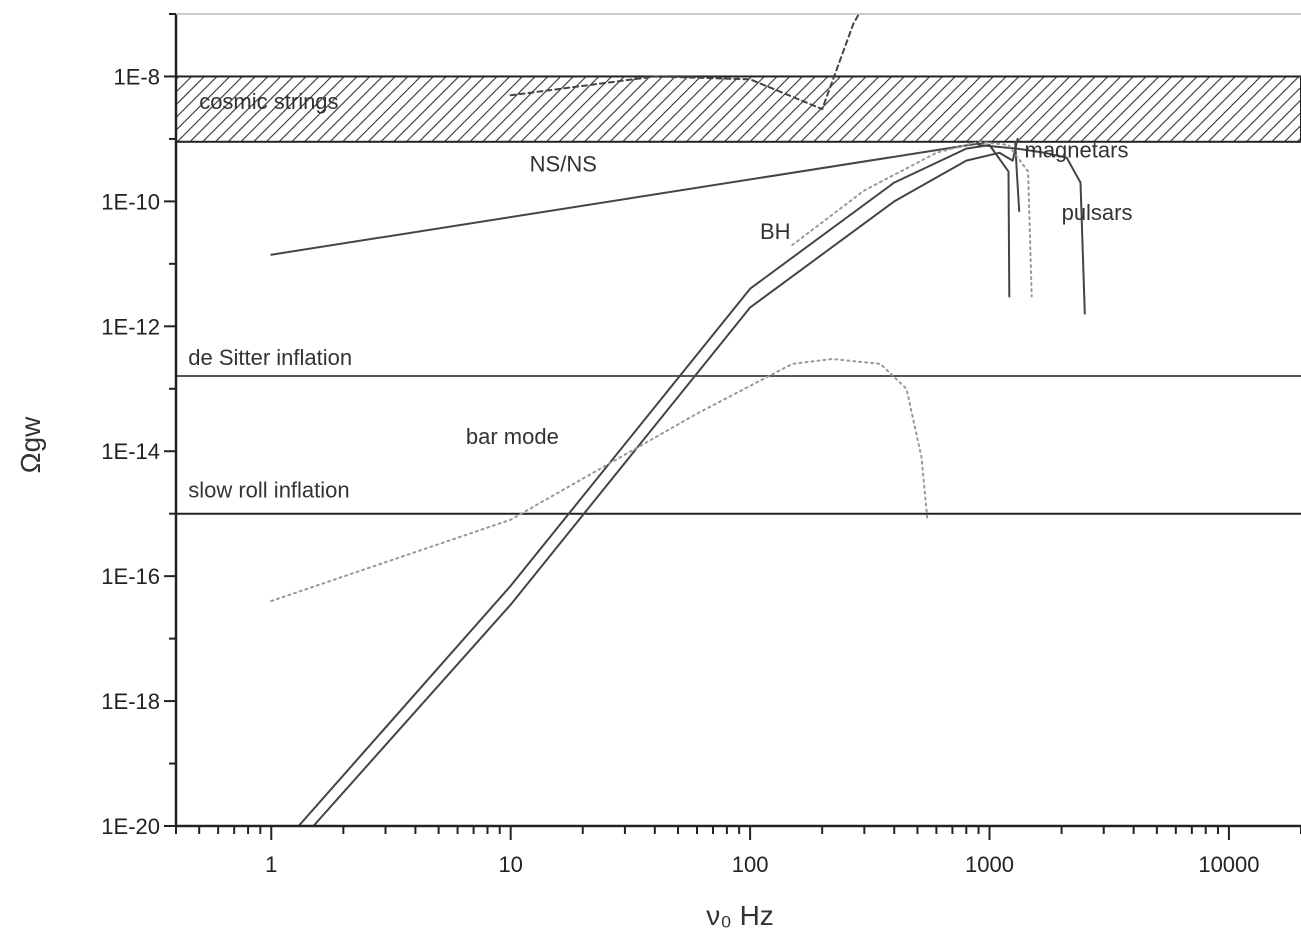 The width and height of the screenshot is (1301, 938). Describe the element at coordinates (130, 326) in the screenshot. I see `y-tick-label: 1E-12` at that location.